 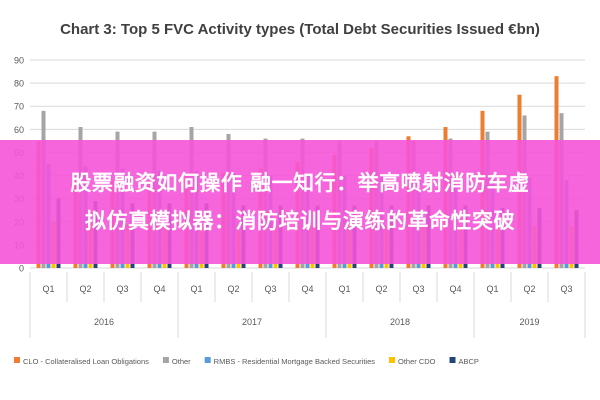 I want to click on overlay-line-2: 拟仿真模拟器：消防培训与演练的革命性突破, so click(x=300, y=221).